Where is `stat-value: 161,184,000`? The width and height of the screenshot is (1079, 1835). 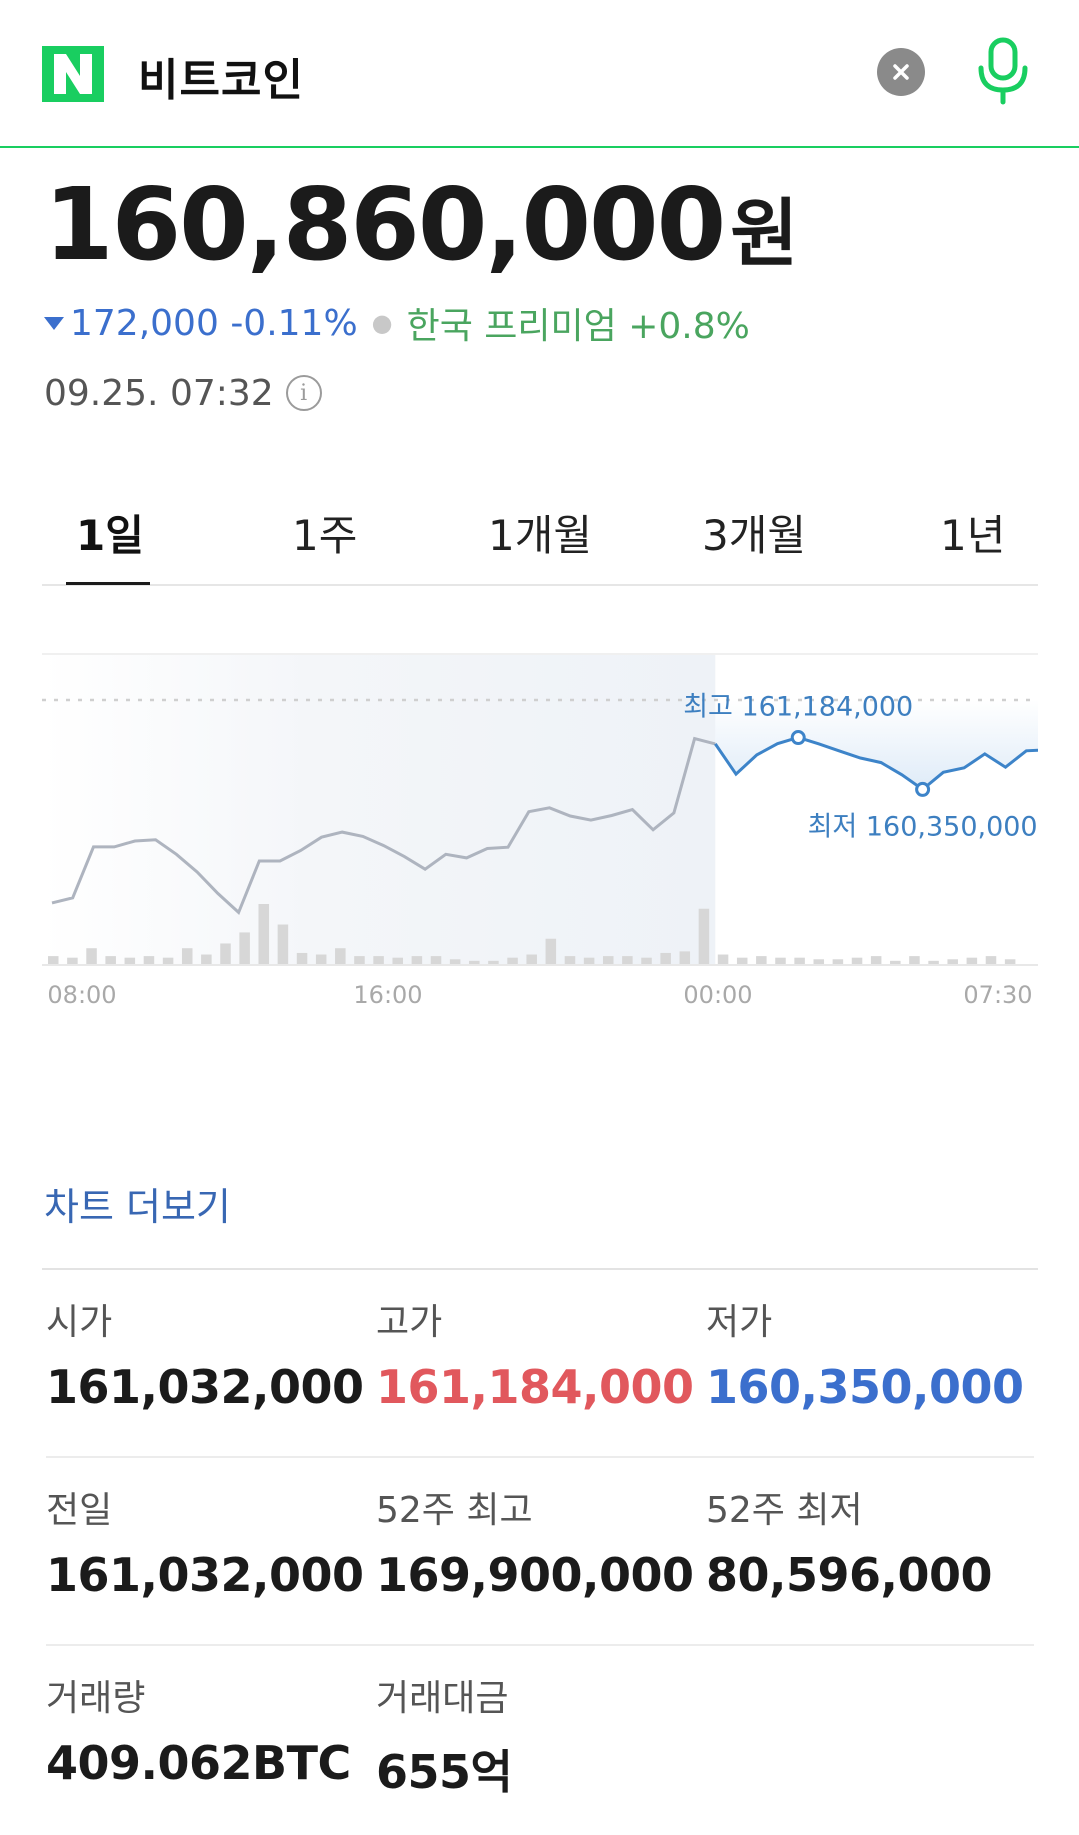 stat-value: 161,184,000 is located at coordinates (535, 1387).